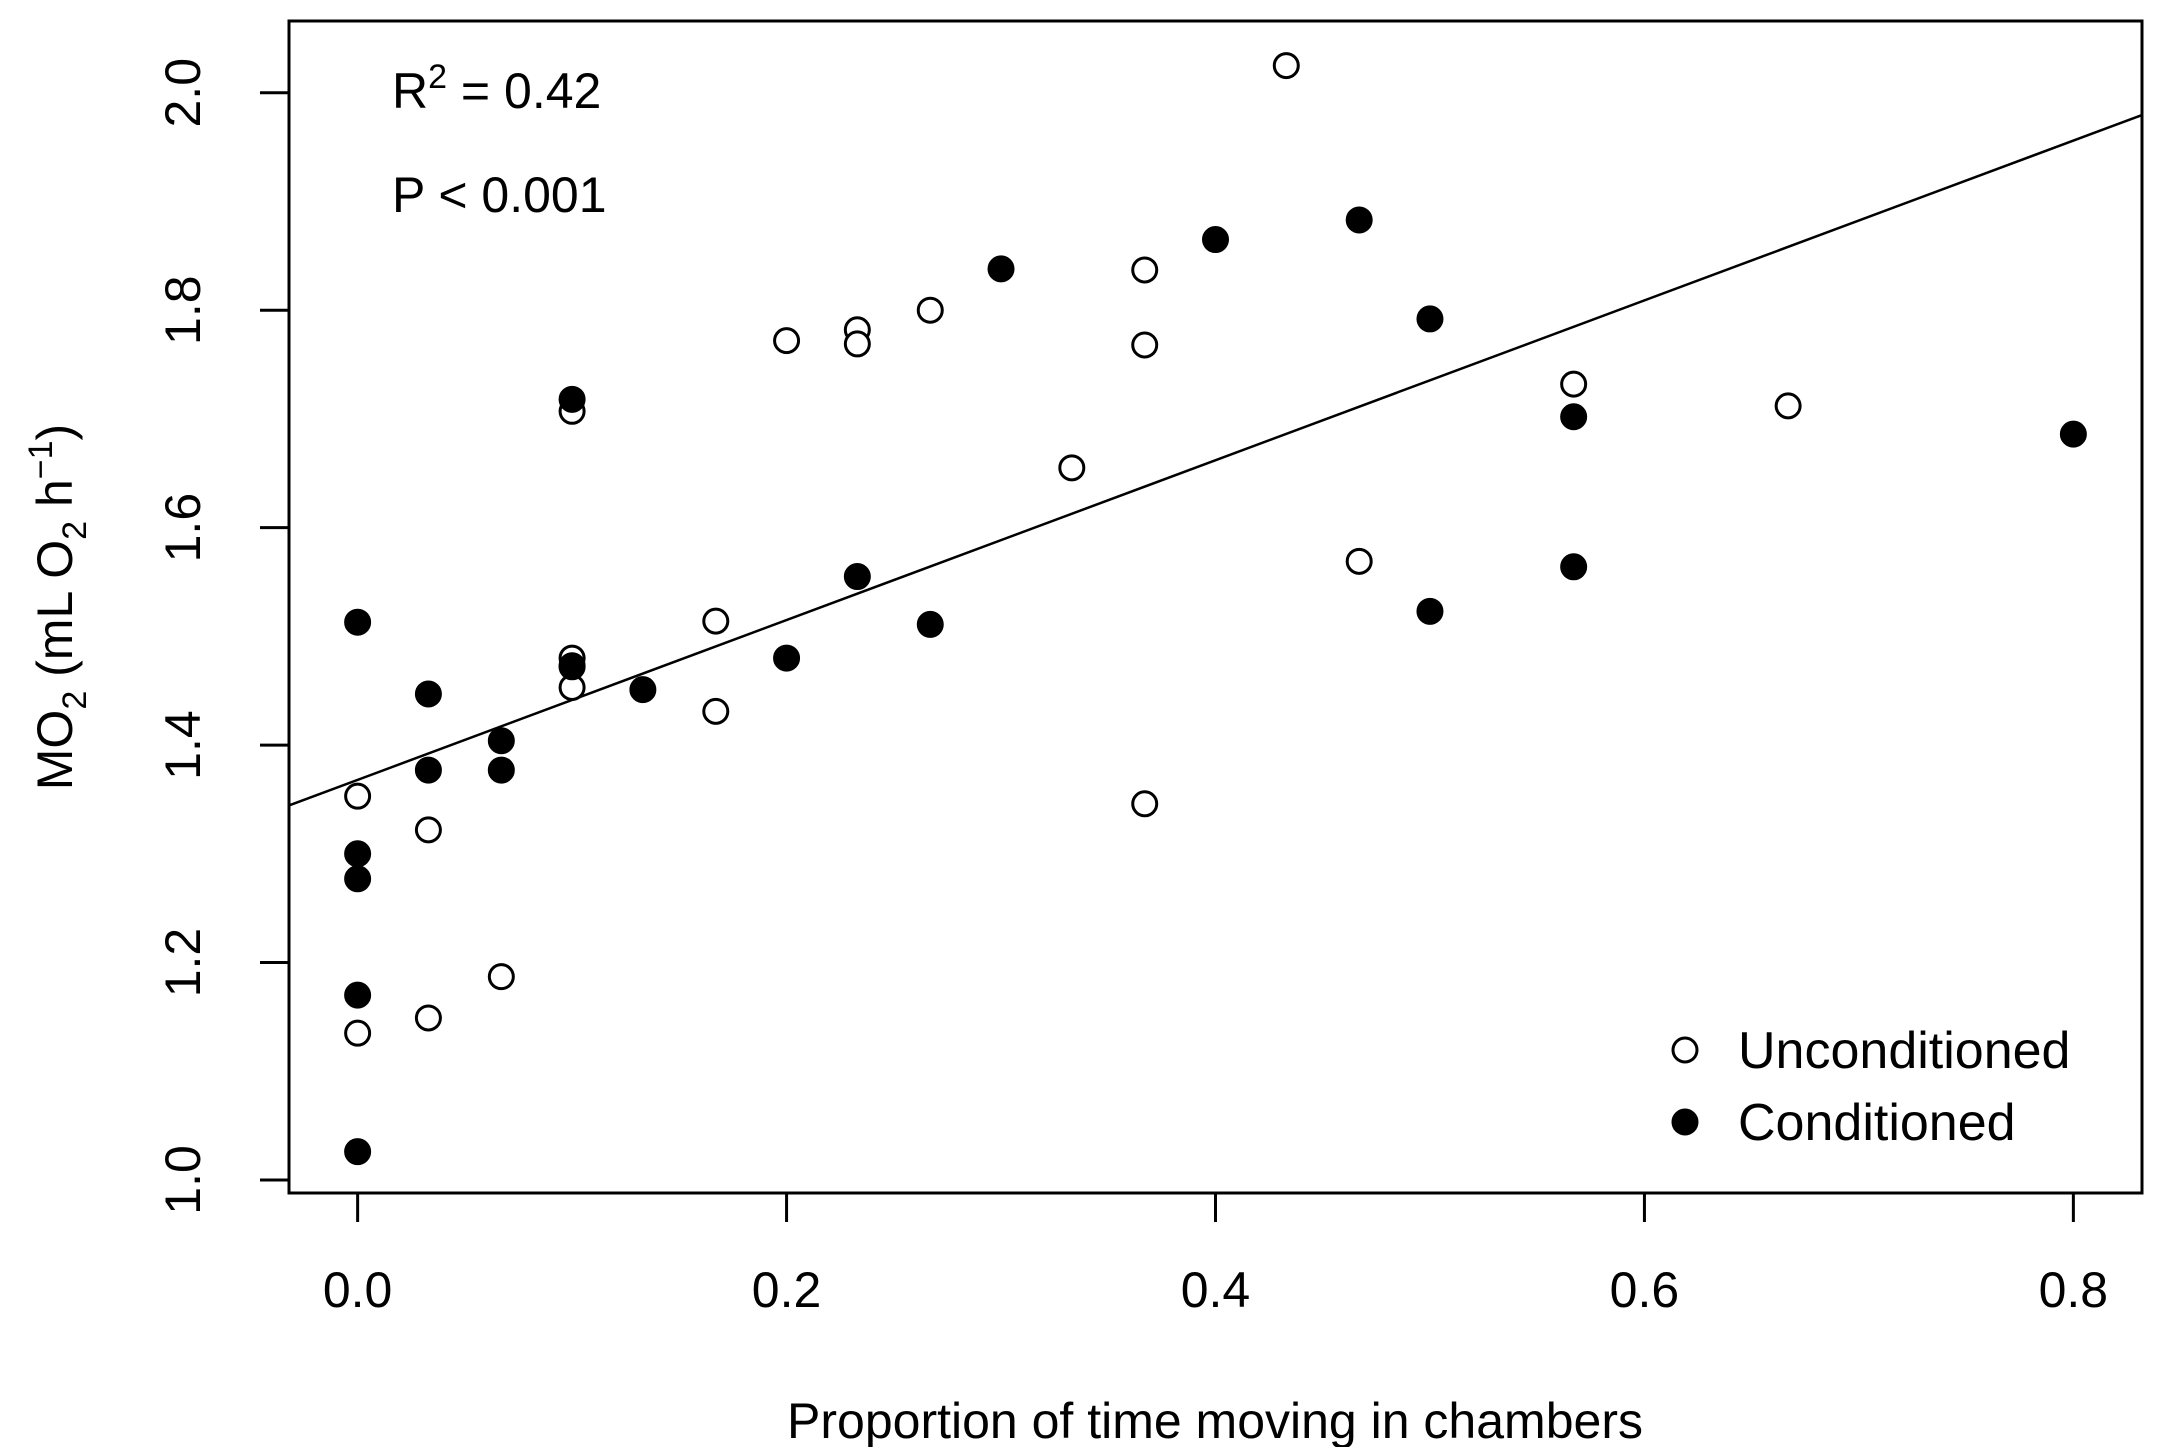 The image size is (2161, 1452). Describe the element at coordinates (499, 195) in the screenshot. I see `p-value-annotation: P < 0.001` at that location.